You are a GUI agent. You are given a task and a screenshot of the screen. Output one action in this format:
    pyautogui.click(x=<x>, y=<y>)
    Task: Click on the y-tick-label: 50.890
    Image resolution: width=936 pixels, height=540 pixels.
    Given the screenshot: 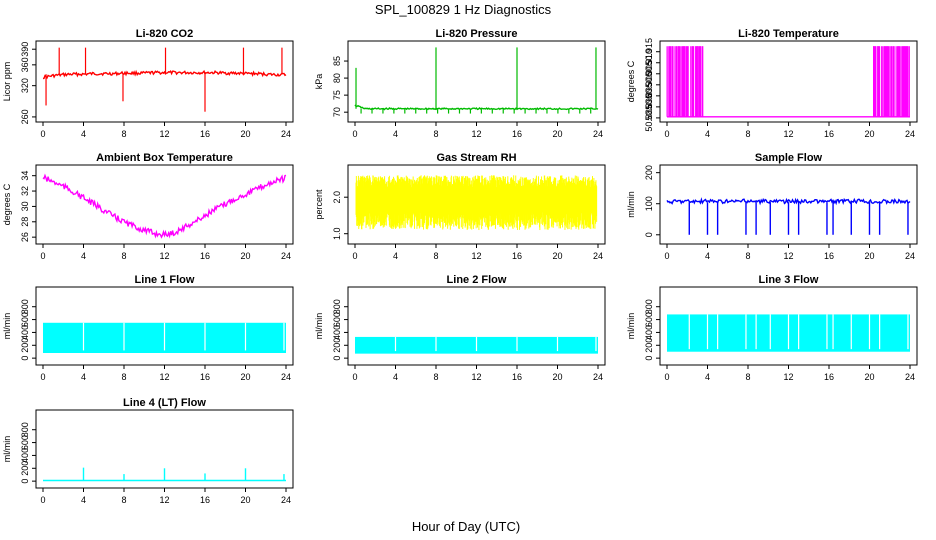 What is the action you would take?
    pyautogui.click(x=649, y=107)
    